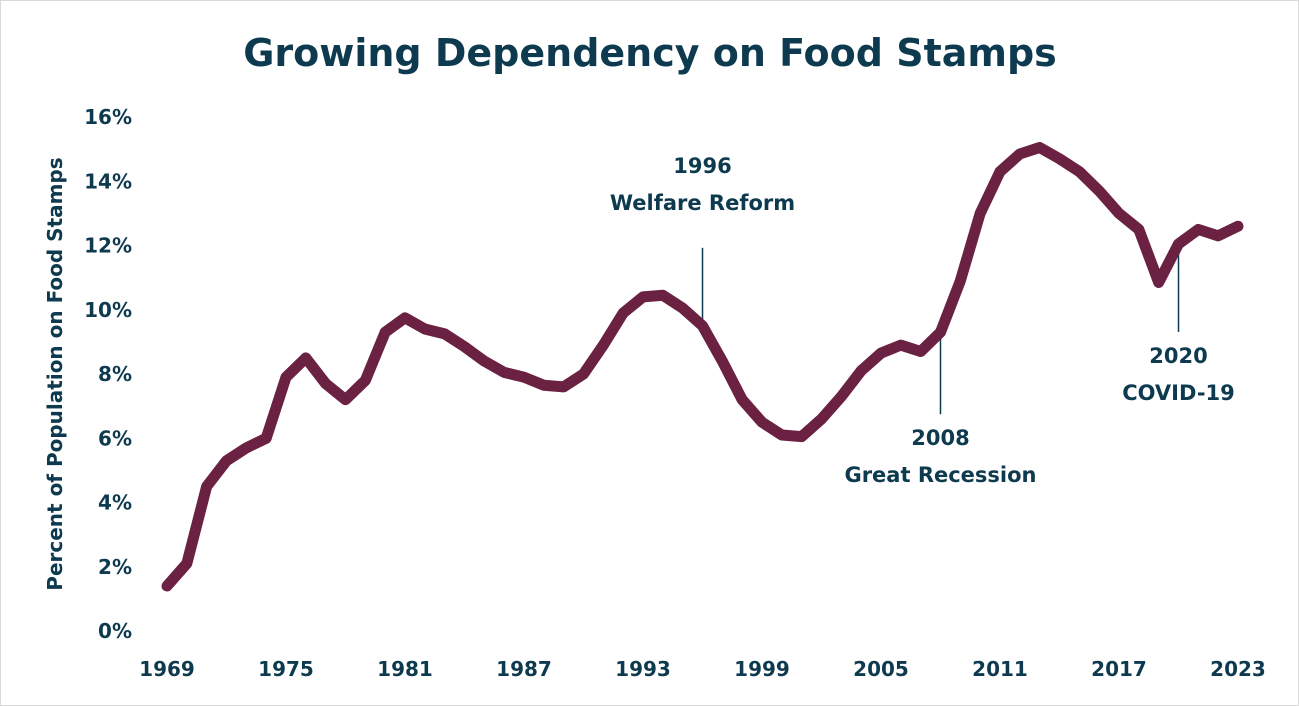 The height and width of the screenshot is (706, 1299). I want to click on annotation-year: 2020, so click(1178, 356).